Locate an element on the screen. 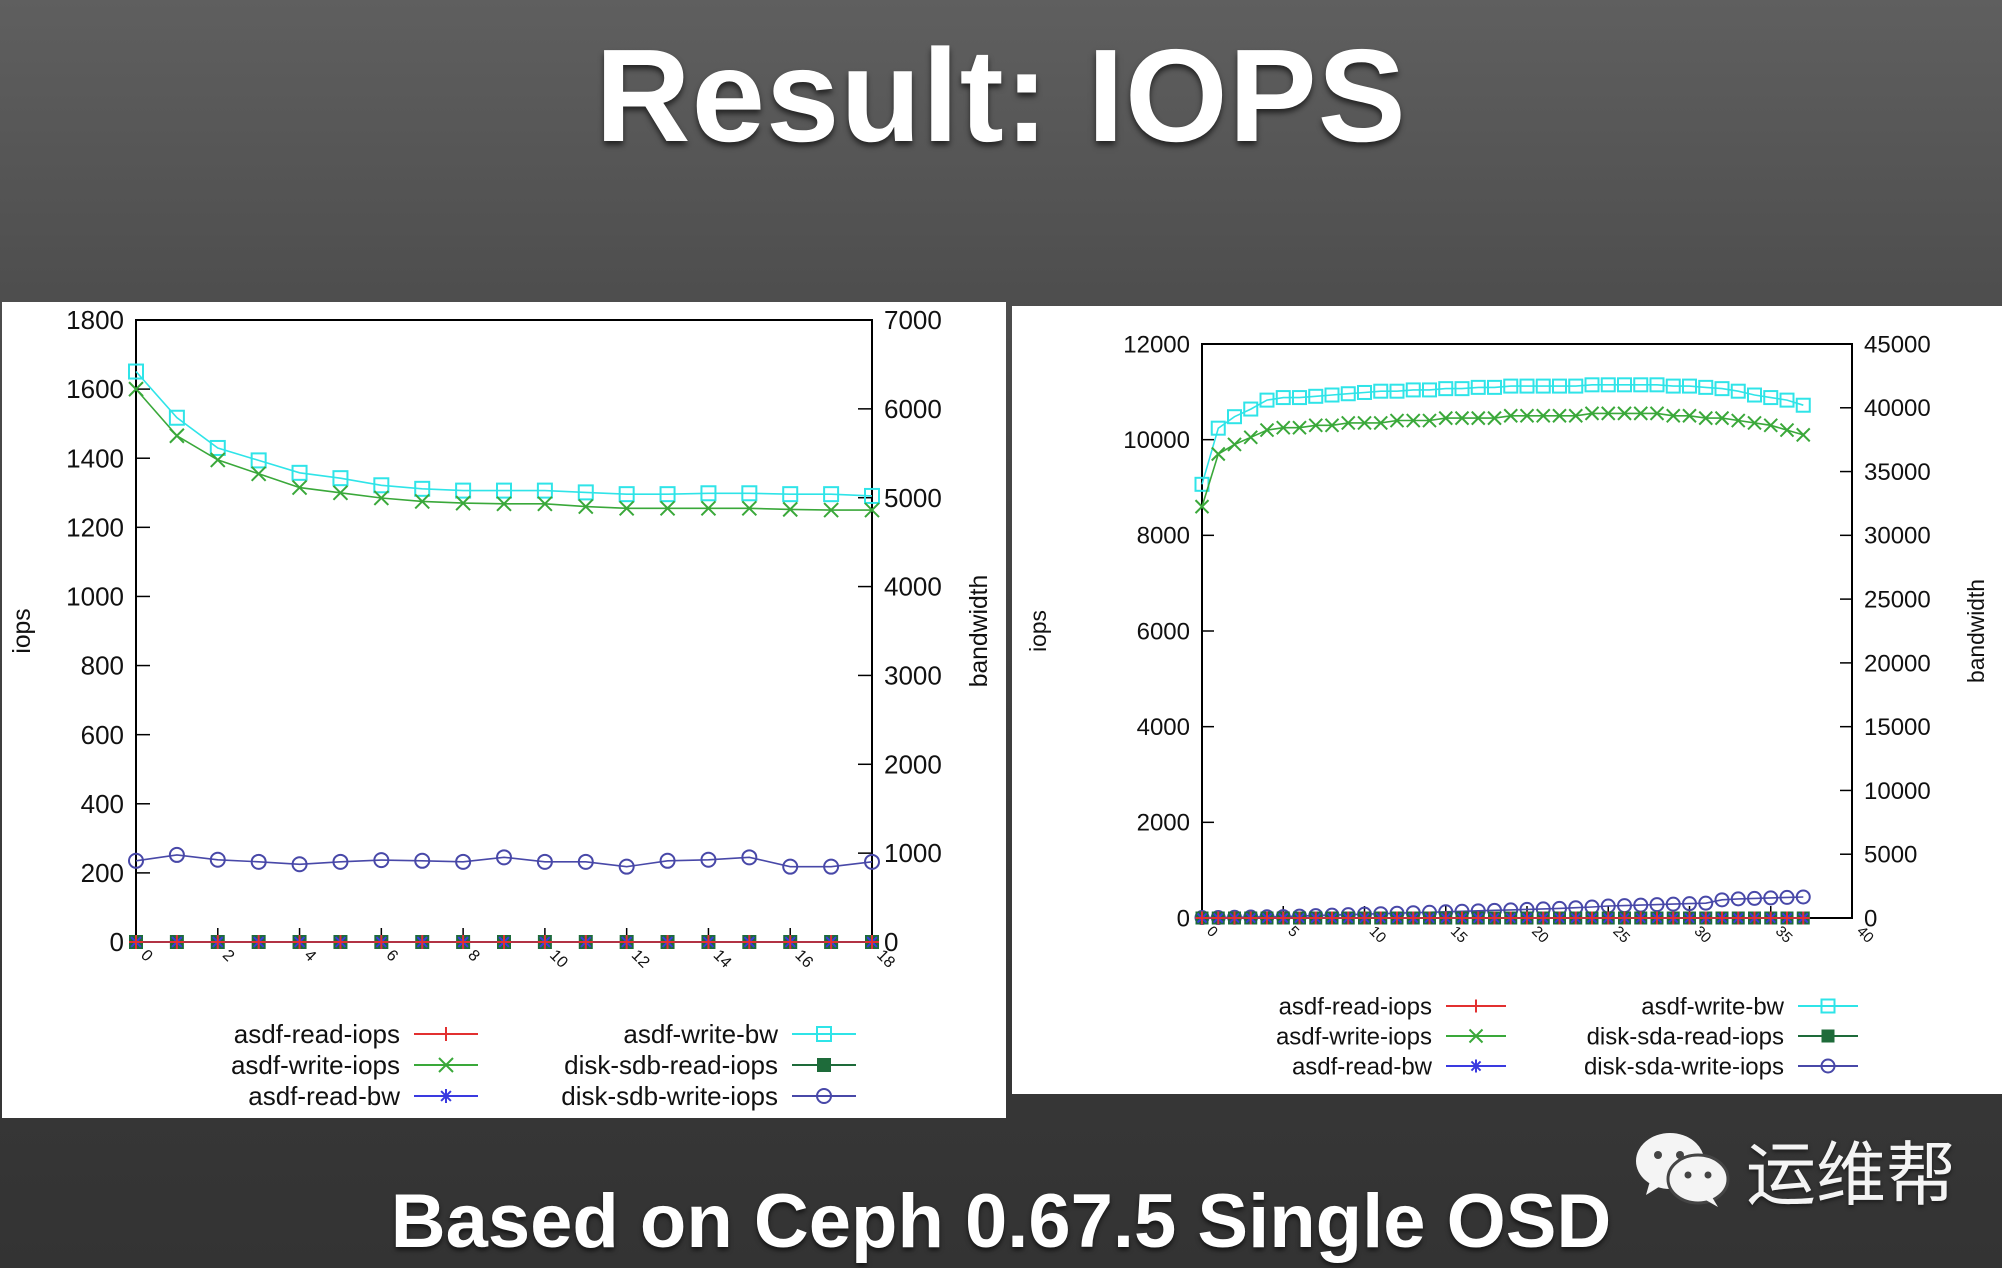  legend-label: disk-sdb-read-iops is located at coordinates (671, 1065).